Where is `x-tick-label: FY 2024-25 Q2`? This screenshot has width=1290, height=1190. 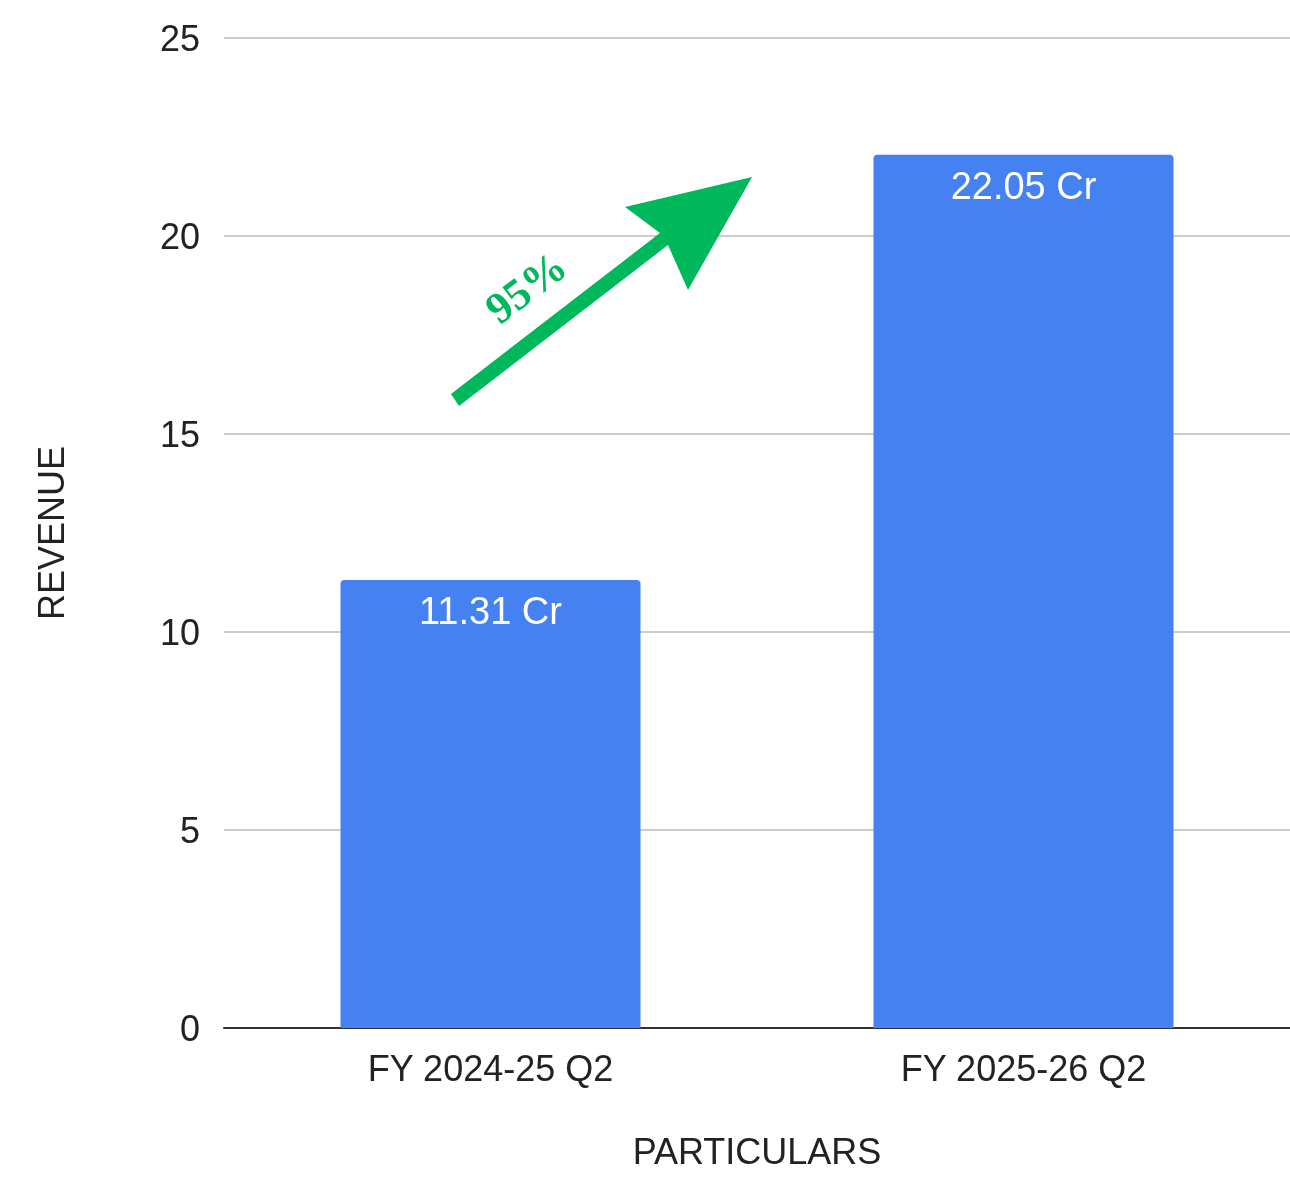 x-tick-label: FY 2024-25 Q2 is located at coordinates (490, 1068).